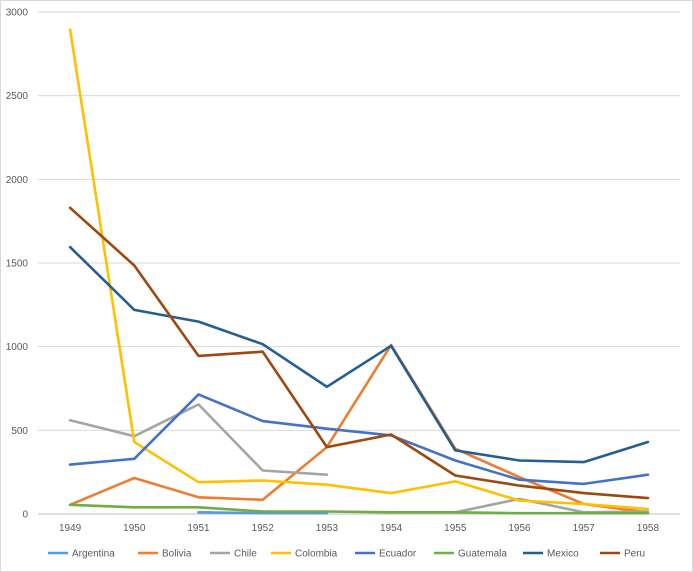  Describe the element at coordinates (359, 509) in the screenshot. I see `series-line-guatemala` at that location.